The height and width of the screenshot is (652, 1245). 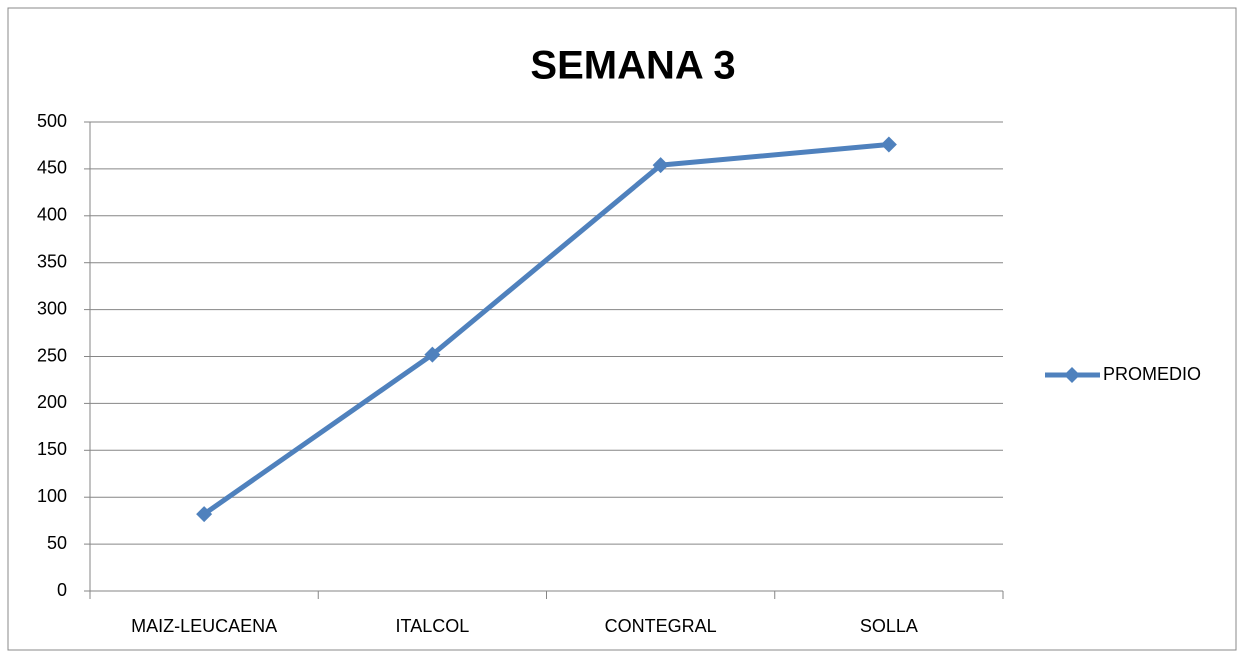 What do you see at coordinates (1072, 375) in the screenshot?
I see `legend-marker` at bounding box center [1072, 375].